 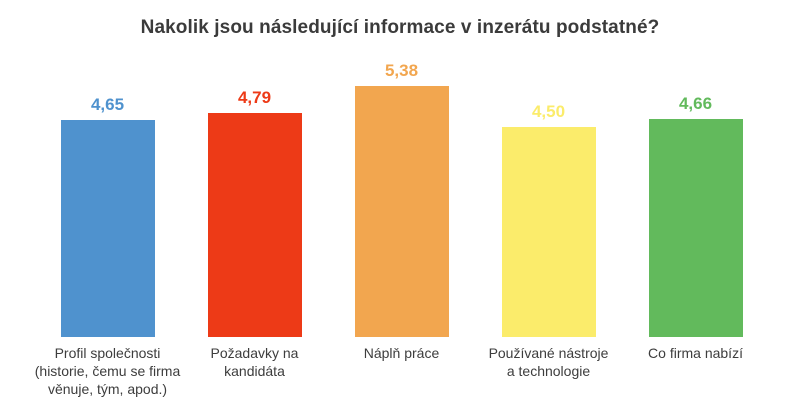 What do you see at coordinates (401, 70) in the screenshot?
I see `bar-value-label: 5,38` at bounding box center [401, 70].